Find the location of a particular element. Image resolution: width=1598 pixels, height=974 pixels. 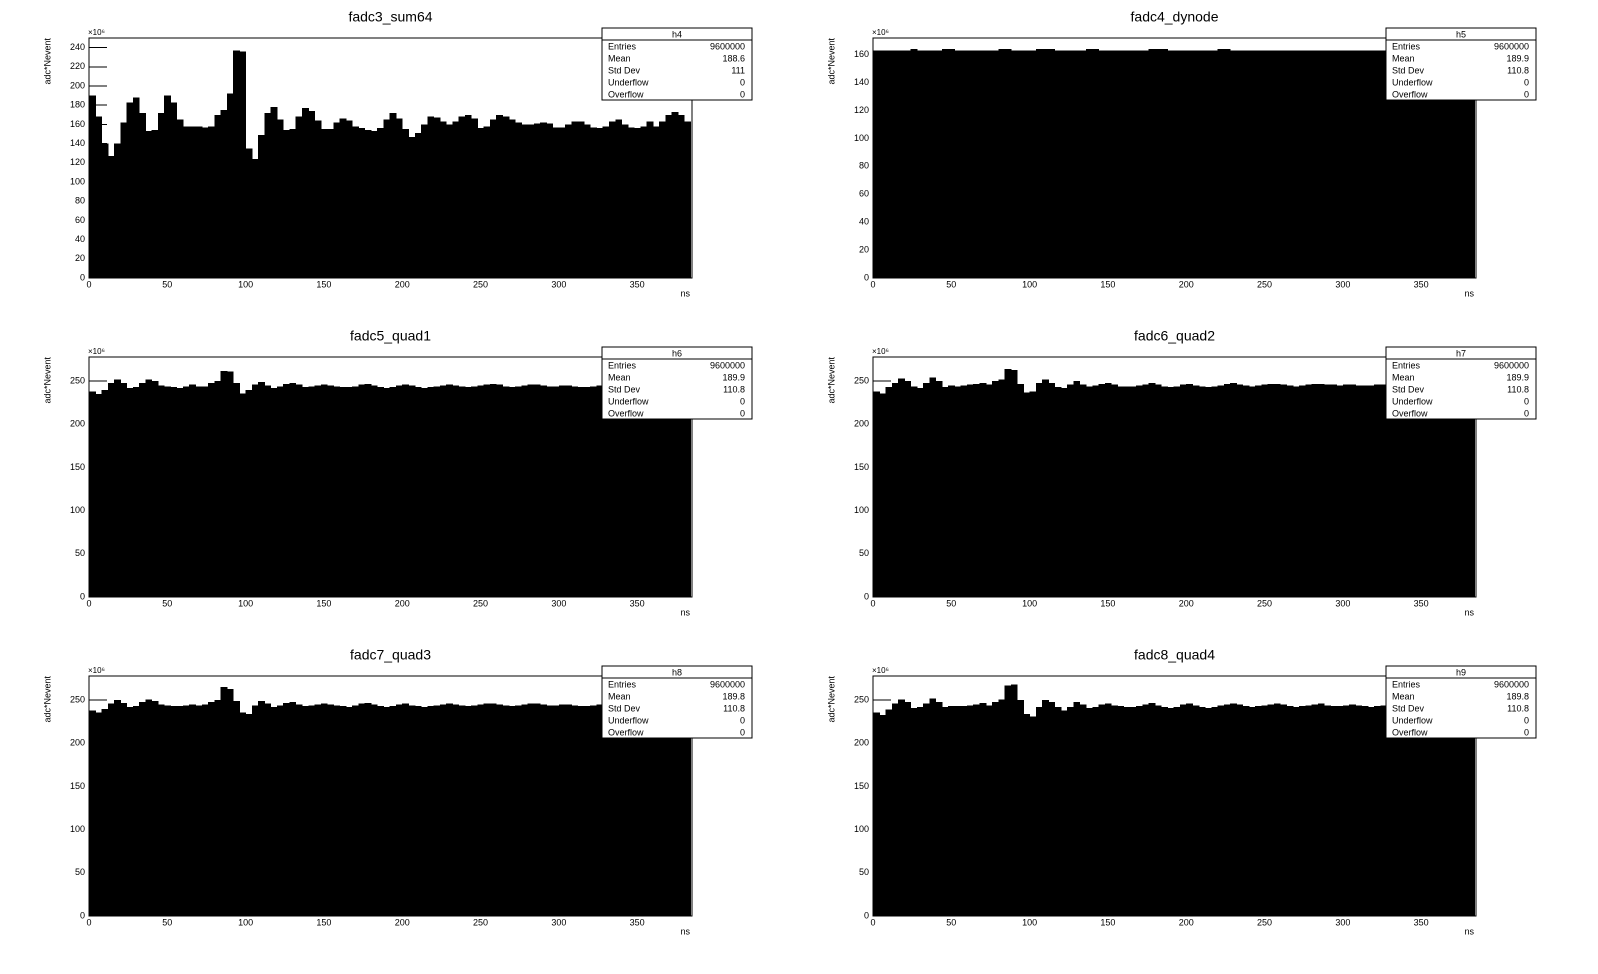

stats-value: 9600000 is located at coordinates (1511, 684).